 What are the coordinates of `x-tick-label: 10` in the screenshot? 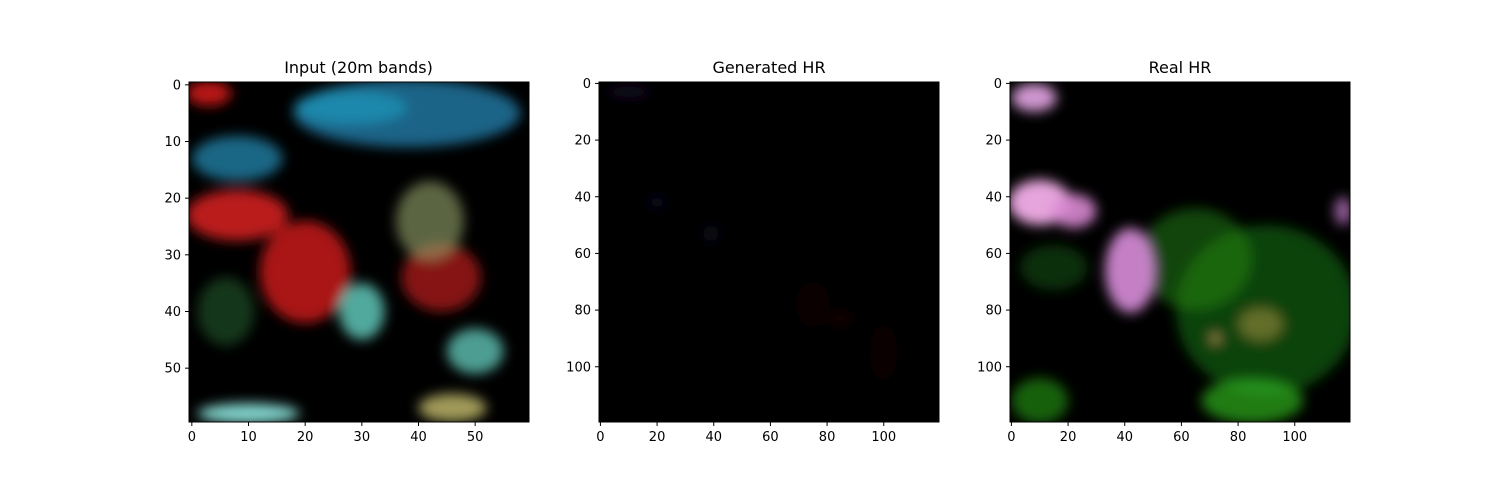 It's located at (248, 437).